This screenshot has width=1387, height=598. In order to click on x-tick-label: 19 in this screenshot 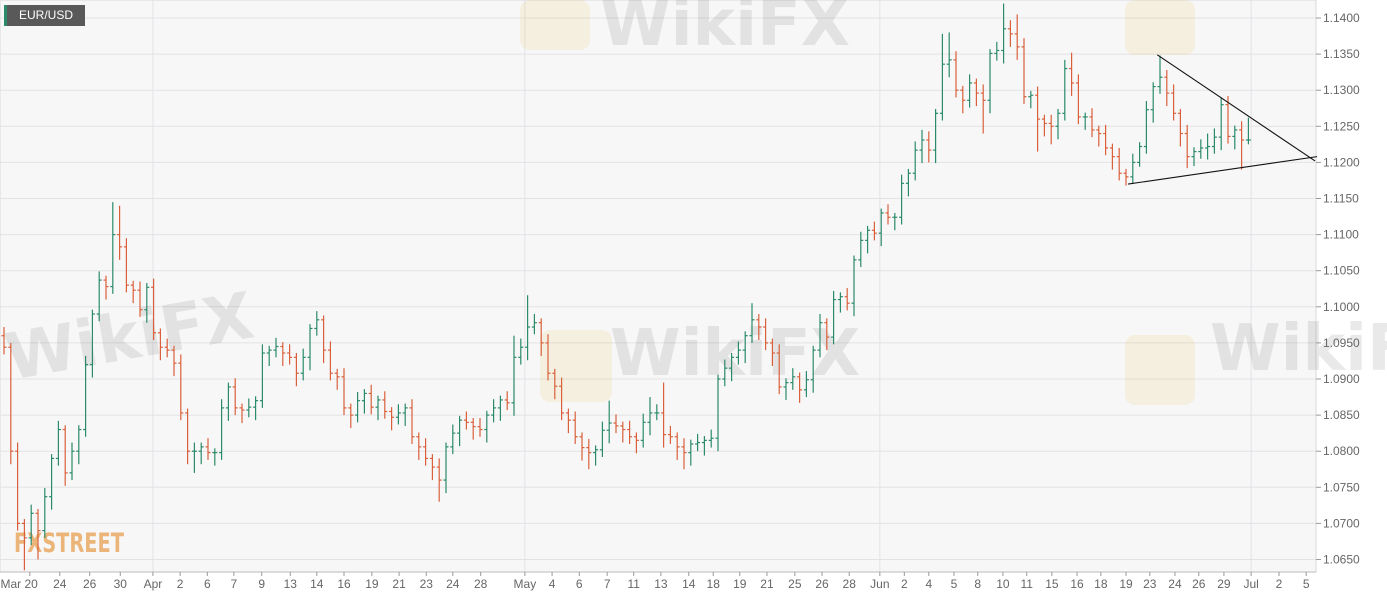, I will do `click(740, 584)`.